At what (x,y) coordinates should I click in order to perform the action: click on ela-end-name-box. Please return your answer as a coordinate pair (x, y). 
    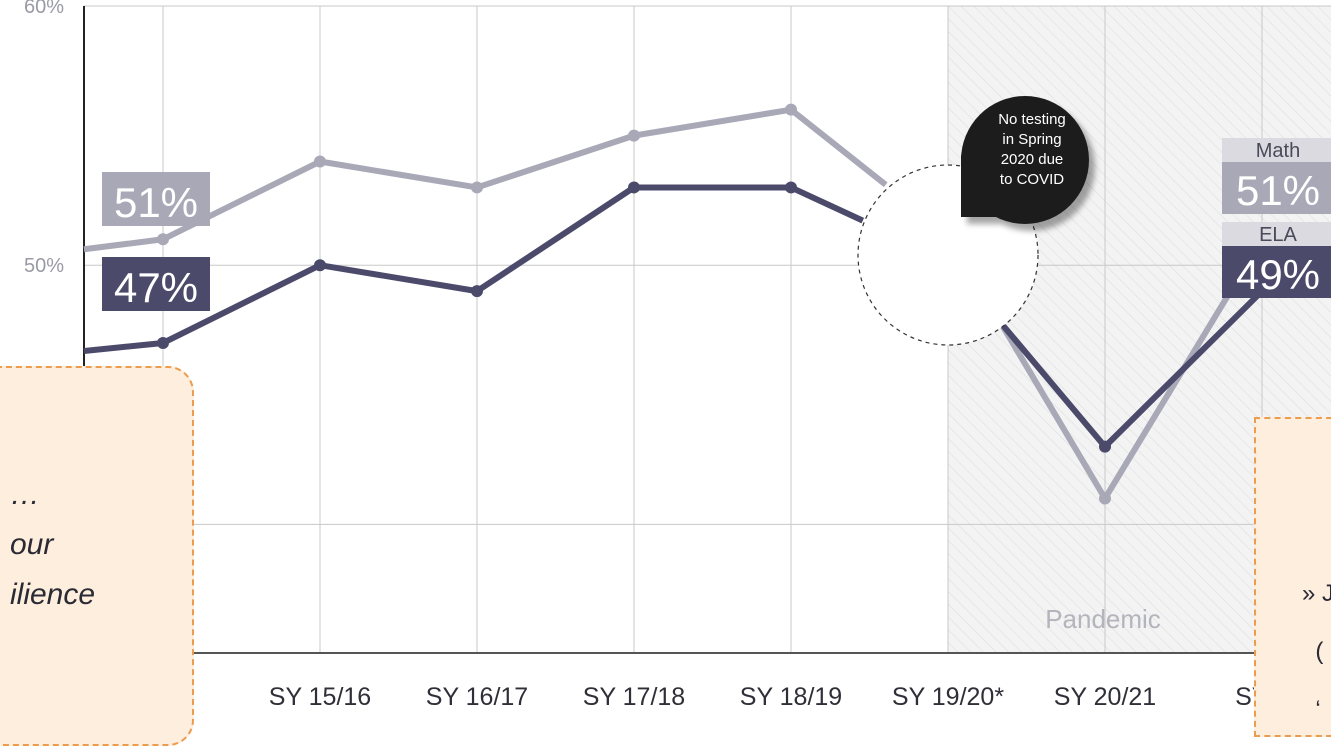
    Looking at the image, I should click on (1276, 234).